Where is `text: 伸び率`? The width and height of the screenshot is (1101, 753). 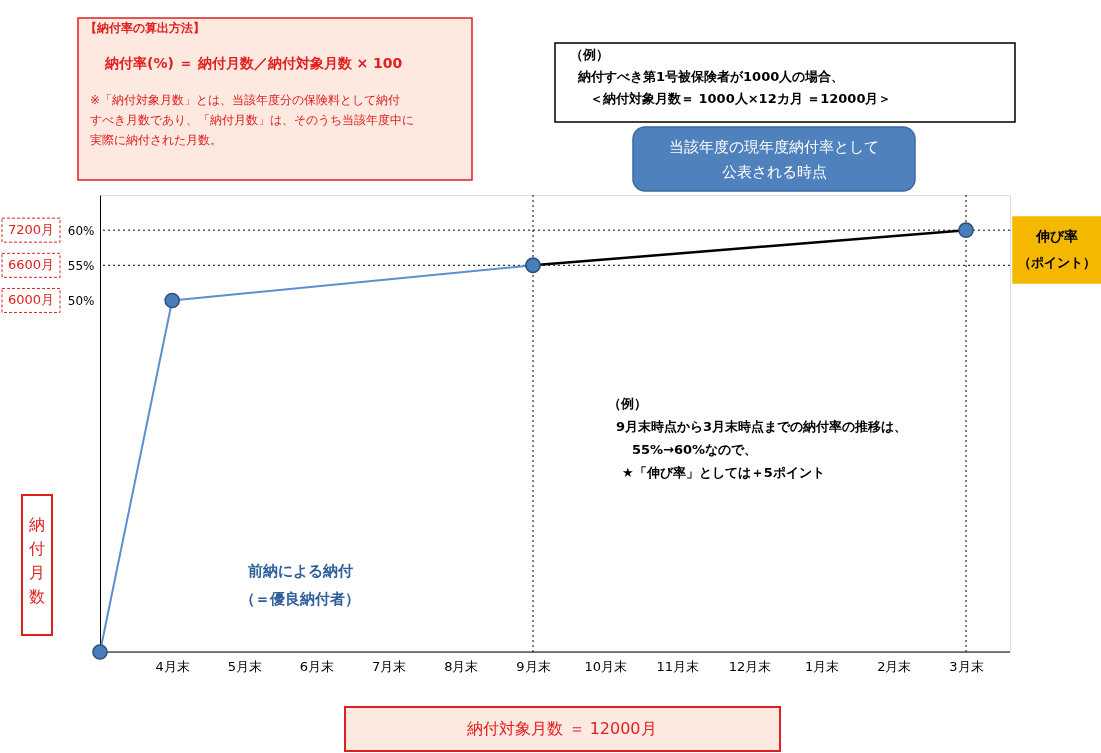 text: 伸び率 is located at coordinates (1056, 236).